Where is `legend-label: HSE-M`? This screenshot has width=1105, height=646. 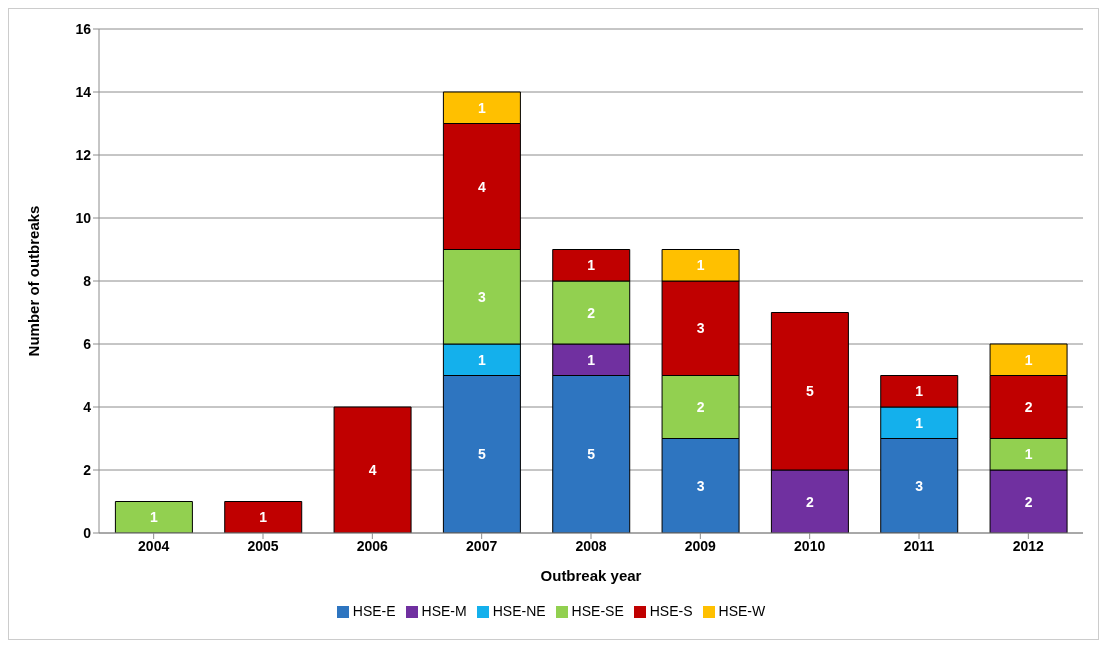
legend-label: HSE-M is located at coordinates (444, 611).